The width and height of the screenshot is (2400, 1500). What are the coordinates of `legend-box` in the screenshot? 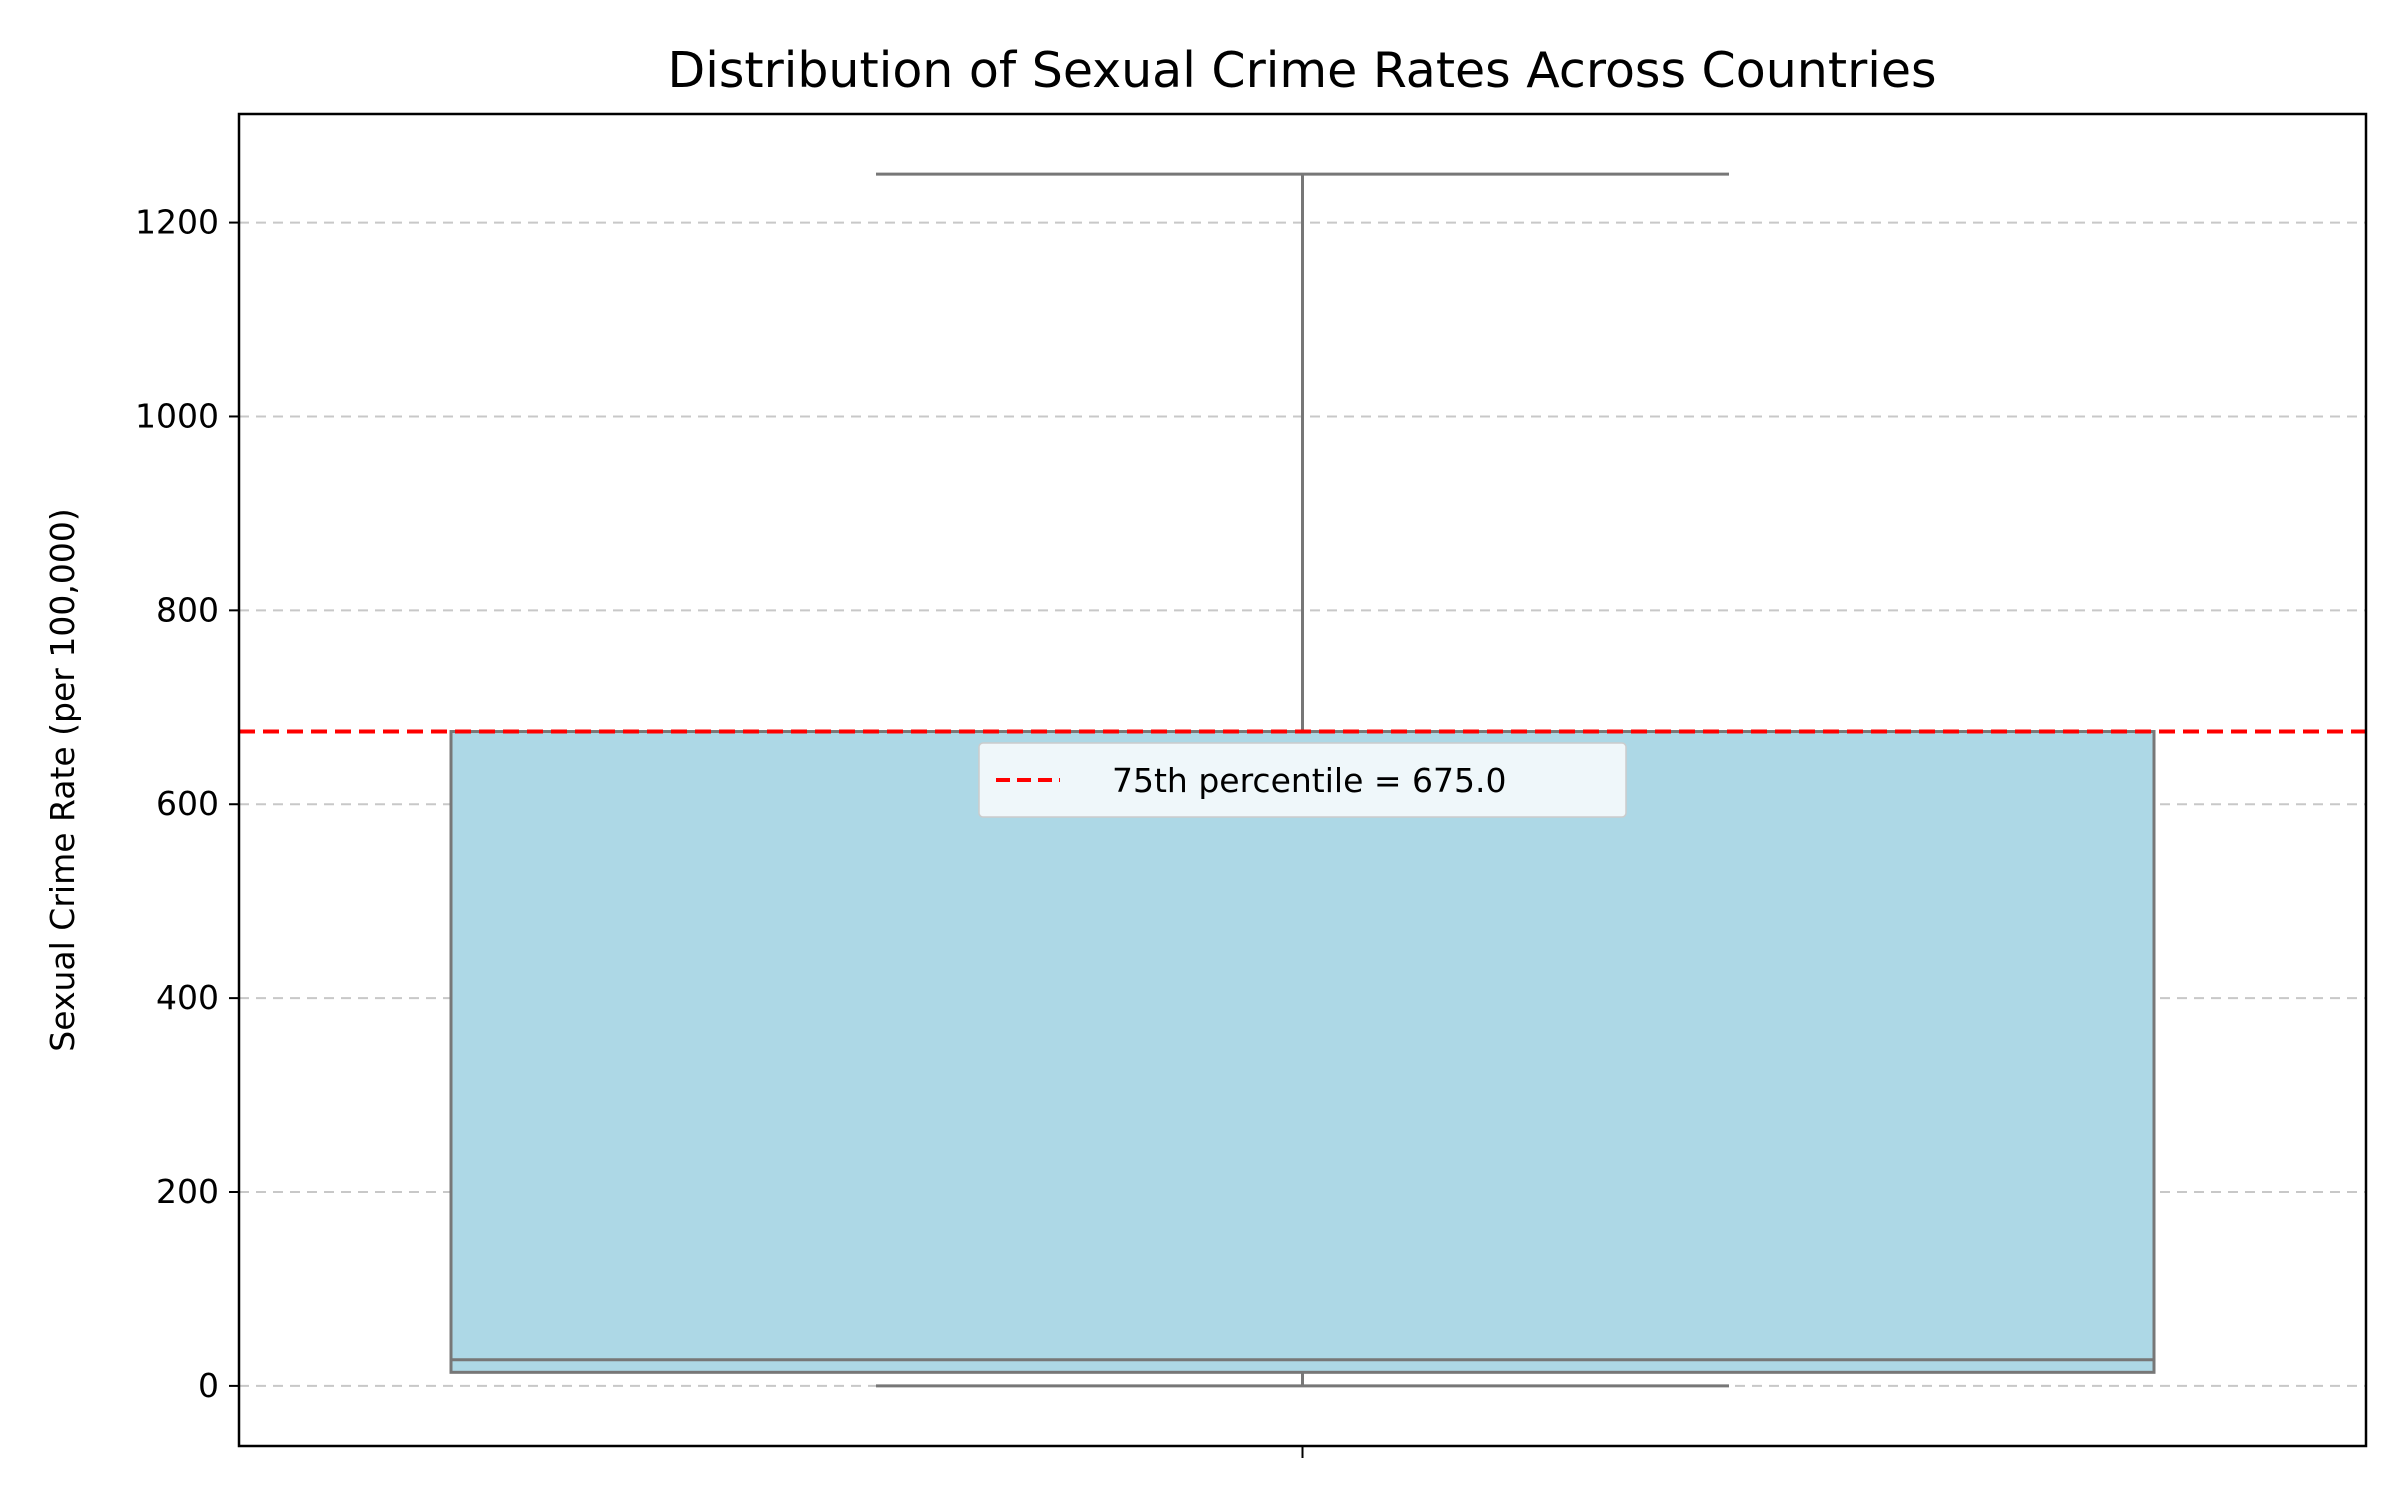 It's located at (1302, 780).